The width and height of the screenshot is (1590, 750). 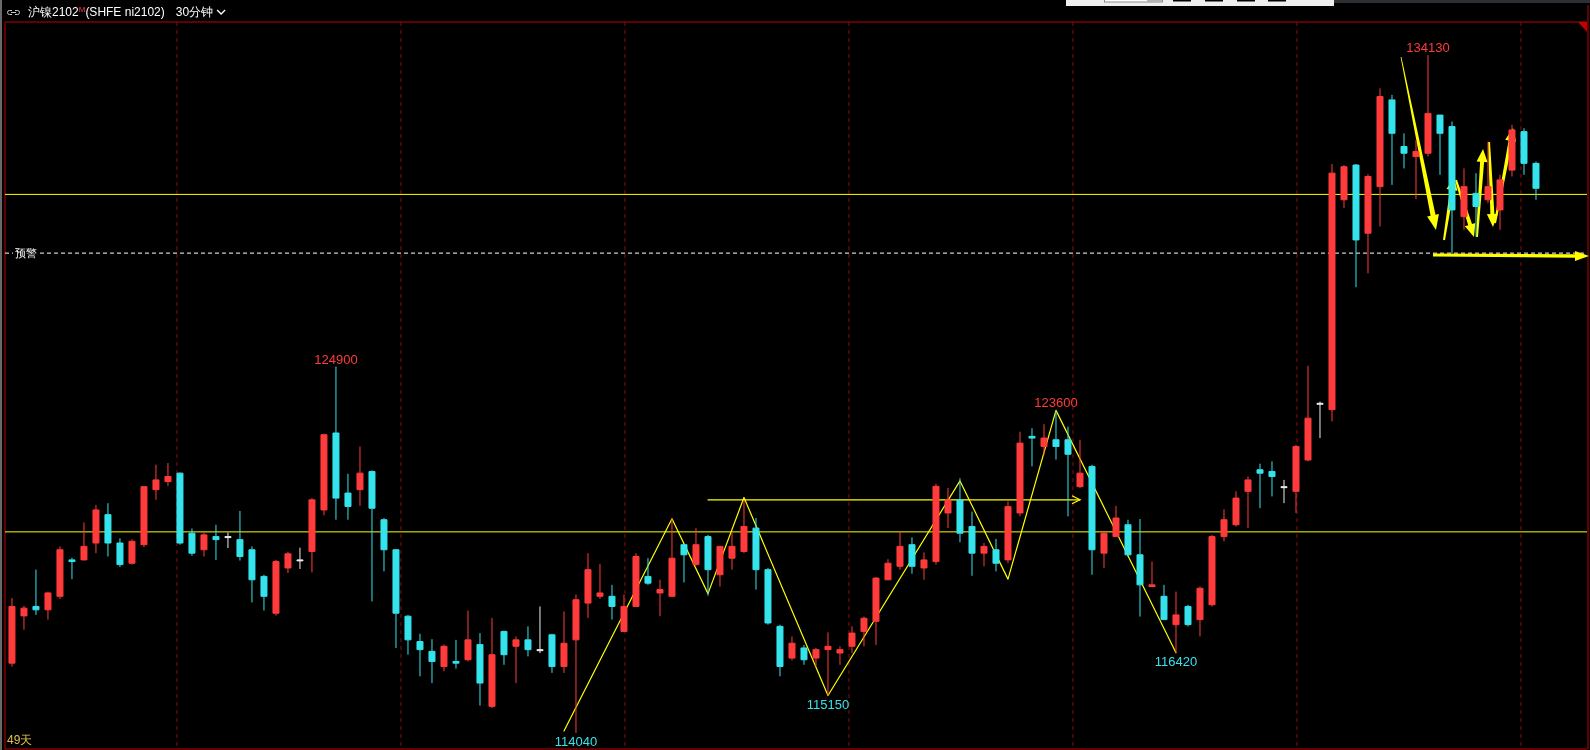 What do you see at coordinates (1176, 661) in the screenshot?
I see `annotation: 116420` at bounding box center [1176, 661].